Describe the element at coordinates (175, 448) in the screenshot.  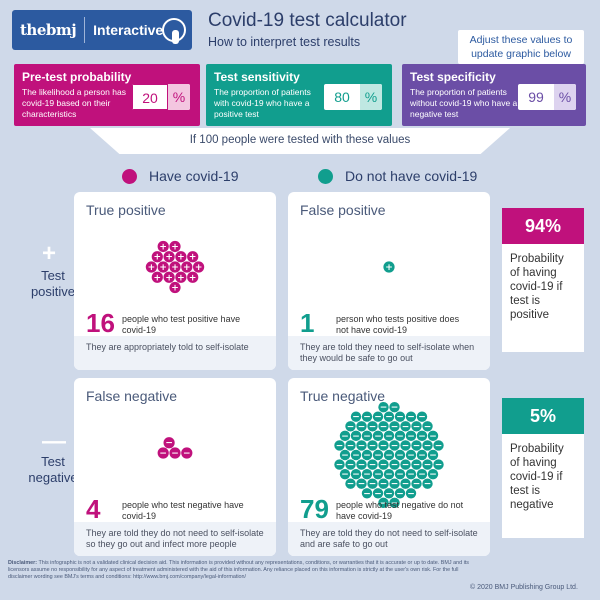
I see `false-negative-dots: −− −−` at that location.